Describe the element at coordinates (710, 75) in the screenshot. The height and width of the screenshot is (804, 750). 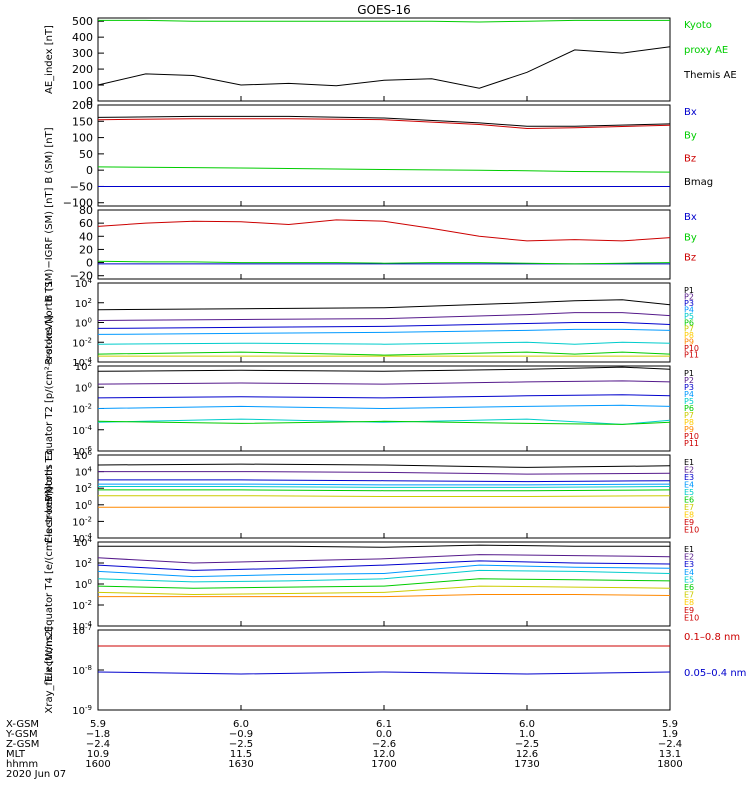
I see `legend-entry: Themis AE` at that location.